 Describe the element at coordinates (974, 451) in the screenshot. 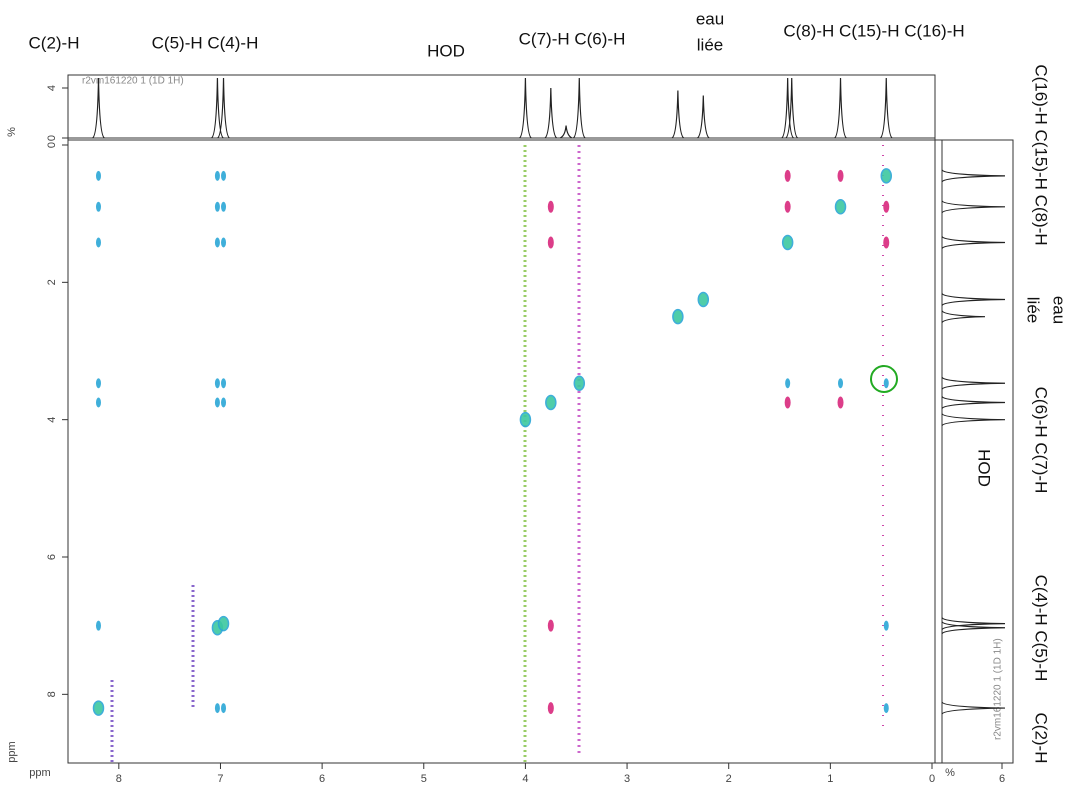

I see `right-frame` at that location.